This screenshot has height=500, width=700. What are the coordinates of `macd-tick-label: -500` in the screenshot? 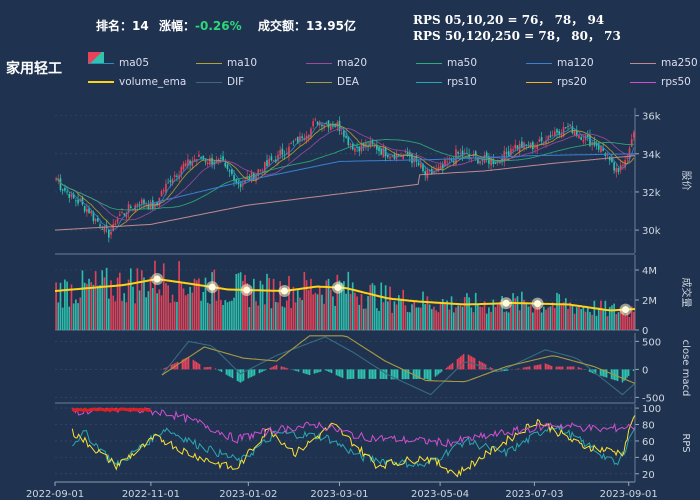 It's located at (653, 398).